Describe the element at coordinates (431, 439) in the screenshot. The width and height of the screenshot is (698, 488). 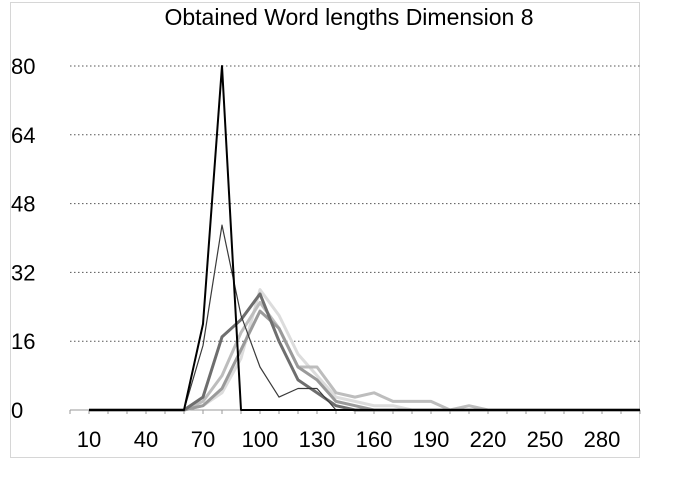
I see `x-tick-label: 190` at that location.